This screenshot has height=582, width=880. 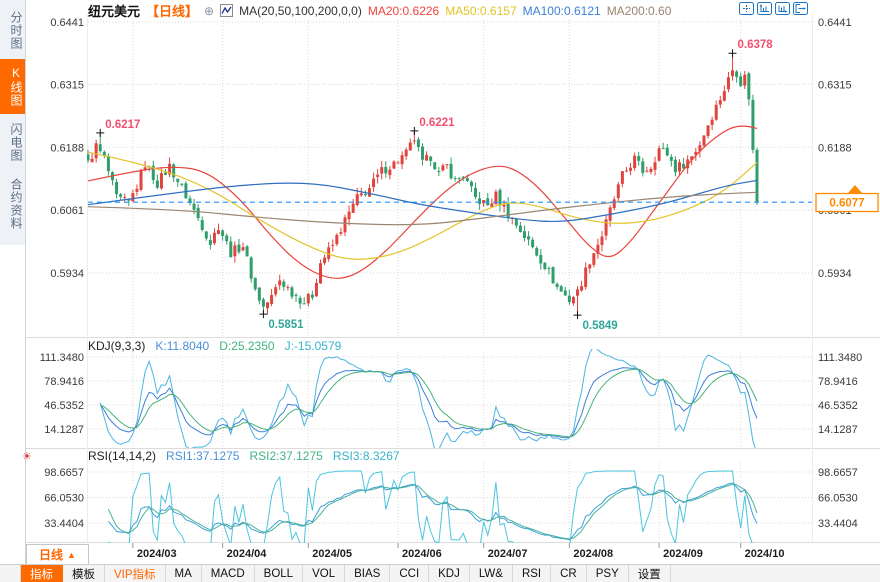 I want to click on svg-text: 0.6217, so click(x=122, y=125).